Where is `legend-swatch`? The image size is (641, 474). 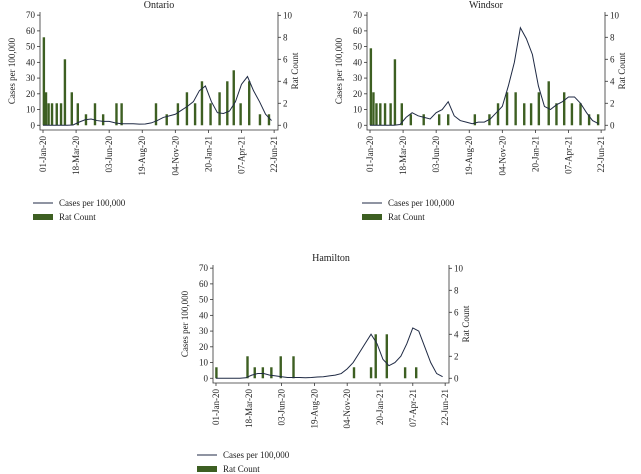
legend-swatch is located at coordinates (207, 469).